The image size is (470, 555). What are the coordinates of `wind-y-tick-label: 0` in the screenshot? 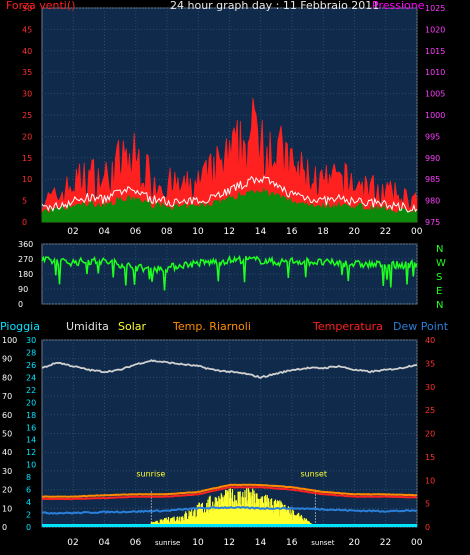 It's located at (24, 222).